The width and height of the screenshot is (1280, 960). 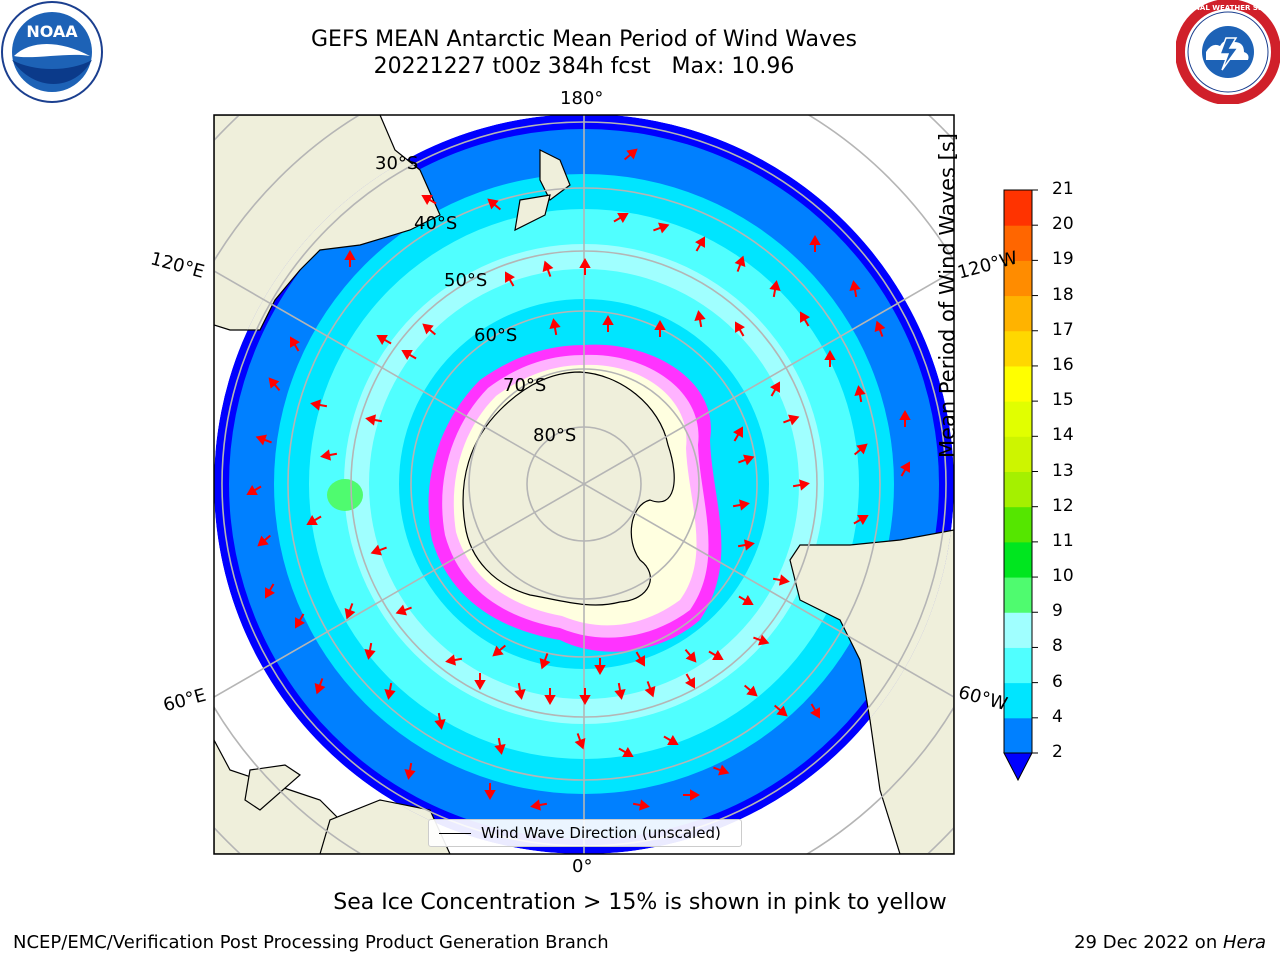 What do you see at coordinates (525, 385) in the screenshot?
I see `lat-label-70s: 70°S` at bounding box center [525, 385].